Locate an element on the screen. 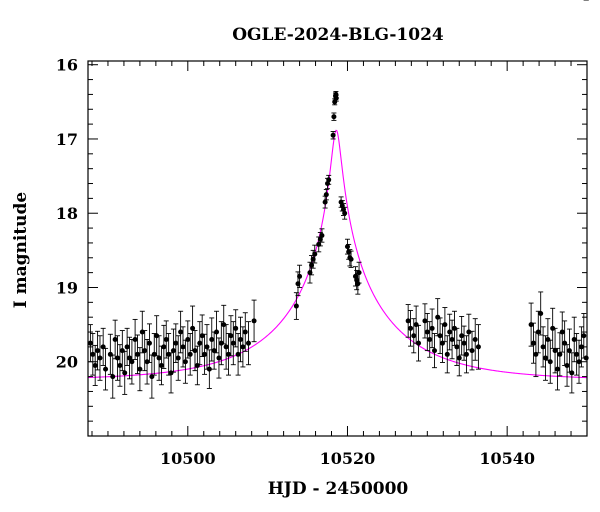  chart-title: OGLE-2024-BLG-1024 is located at coordinates (338, 35).